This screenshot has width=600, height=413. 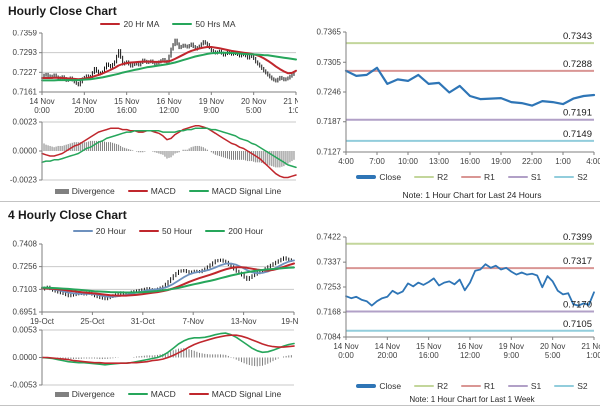 What do you see at coordinates (329, 337) in the screenshot?
I see `svg-text: 0.7084` at bounding box center [329, 337].